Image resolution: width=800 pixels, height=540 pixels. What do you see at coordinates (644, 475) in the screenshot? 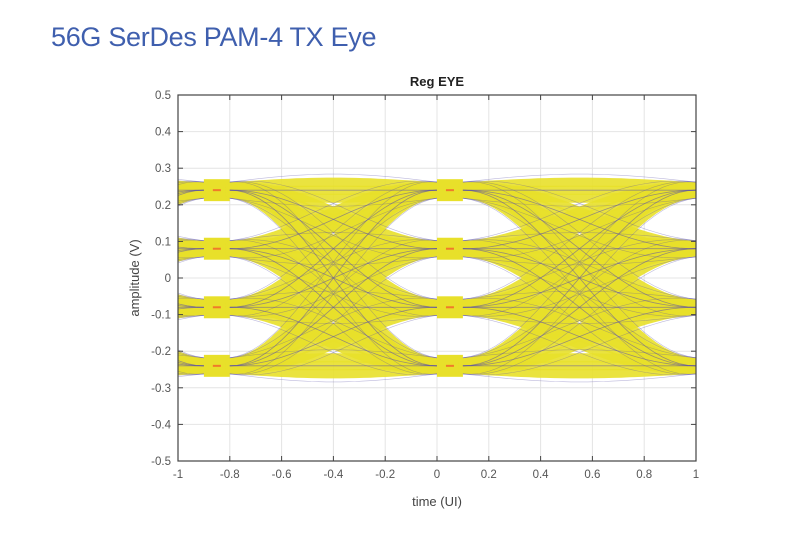
I see `x-tick-label: 0.8` at bounding box center [644, 475].